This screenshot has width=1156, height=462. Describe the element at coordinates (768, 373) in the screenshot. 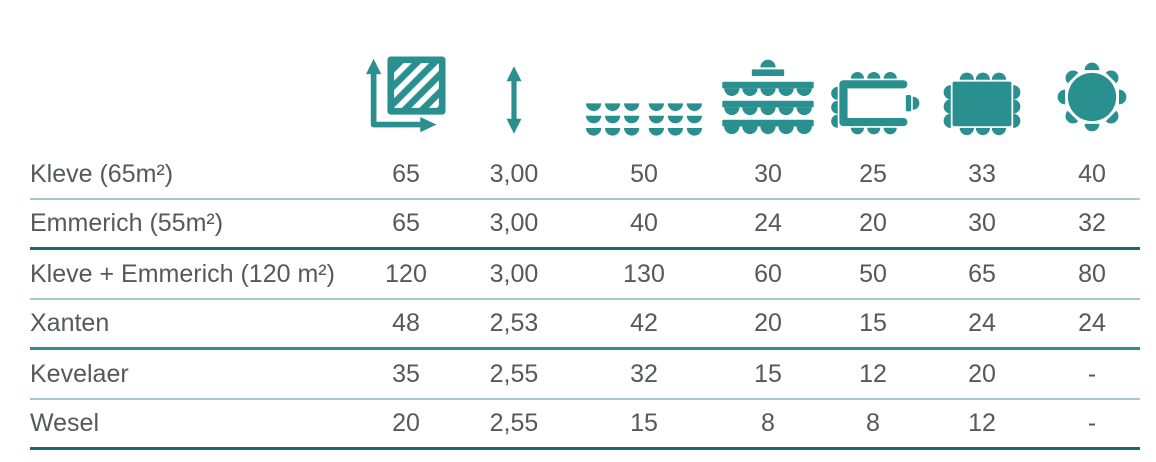

I see `classroom-capacity: 15` at that location.